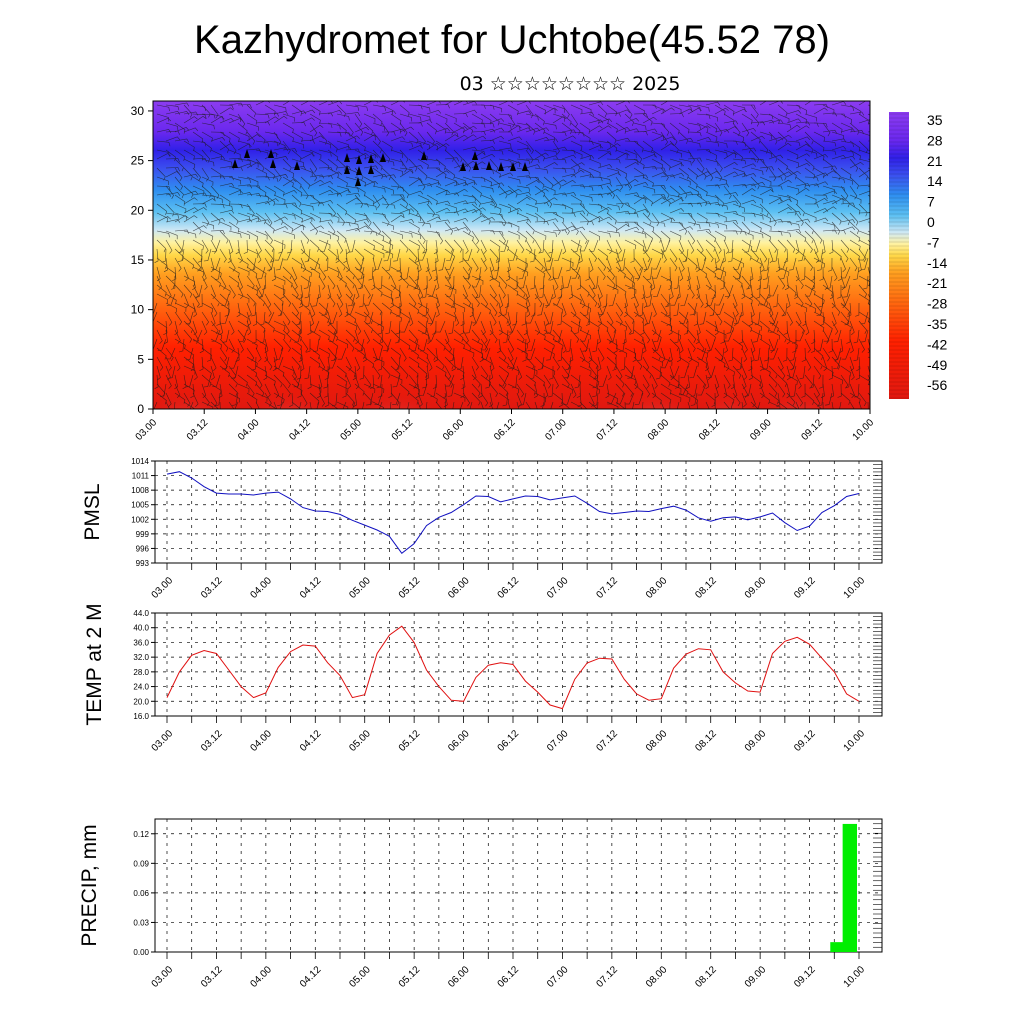 The width and height of the screenshot is (1024, 1024). What do you see at coordinates (141, 657) in the screenshot?
I see `y-tick-label: 32.0` at bounding box center [141, 657].